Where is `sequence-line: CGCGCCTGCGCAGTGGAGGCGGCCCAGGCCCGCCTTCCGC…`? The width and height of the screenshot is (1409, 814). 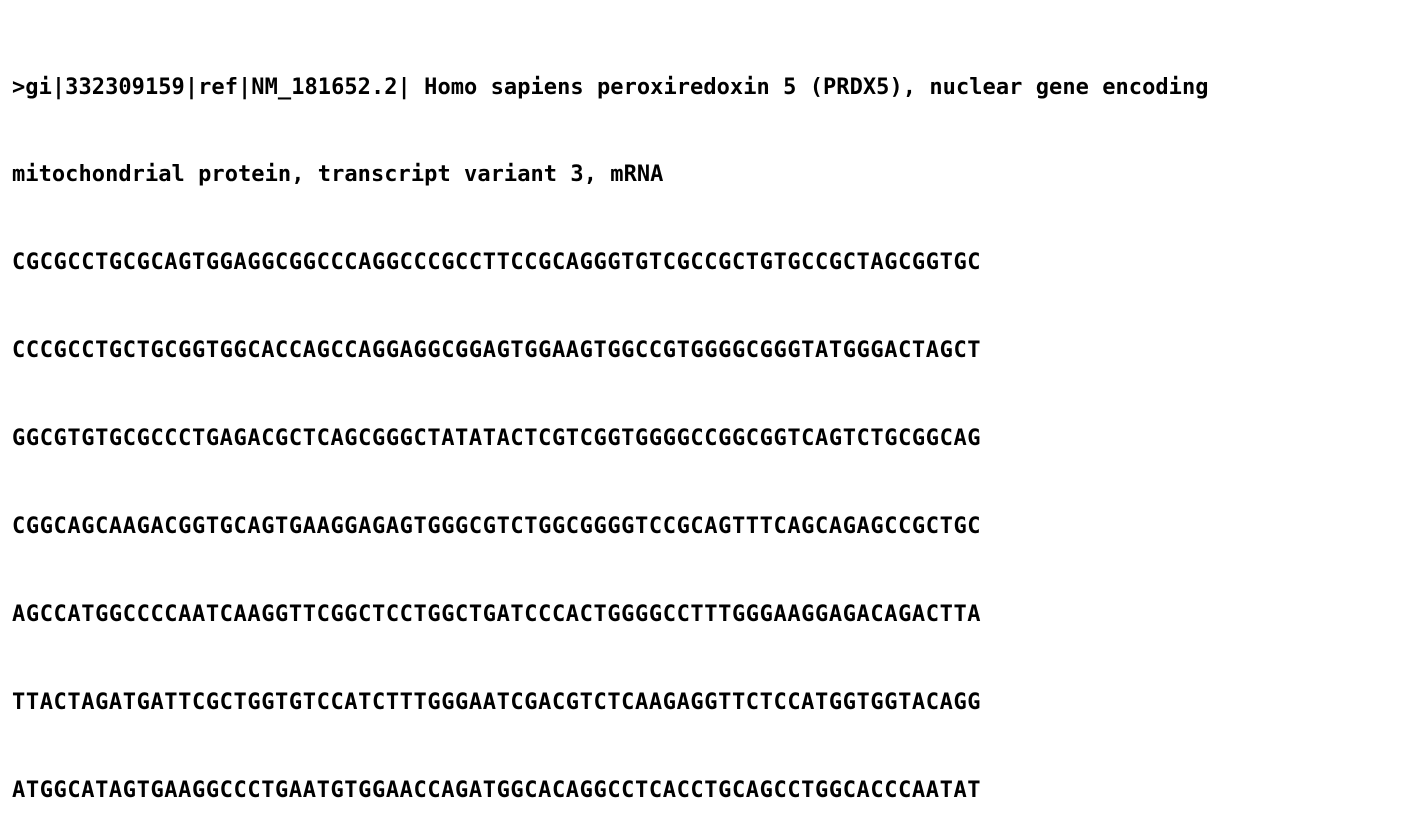
sequence-line: CGCGCCTGCGCAGTGGAGGCGGCCCAGGCCCGCCTTCCGC… is located at coordinates (497, 263).